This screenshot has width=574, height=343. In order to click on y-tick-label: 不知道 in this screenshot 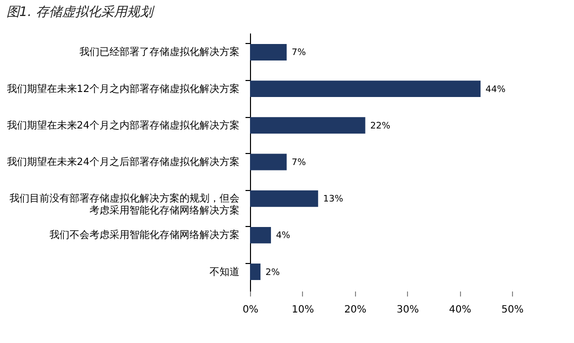, I will do `click(225, 272)`.